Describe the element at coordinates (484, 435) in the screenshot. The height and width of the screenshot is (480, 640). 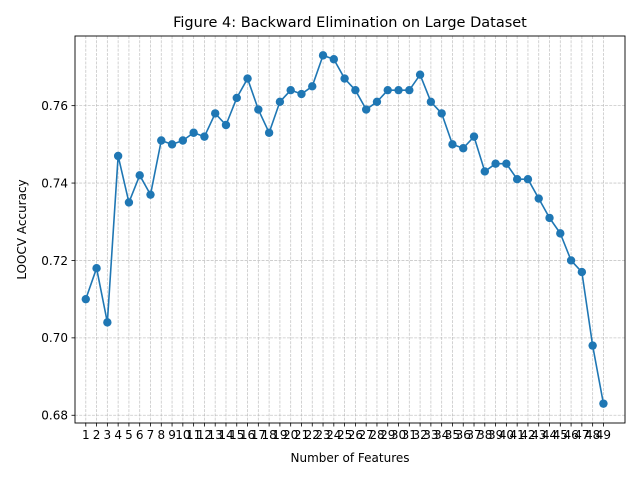
I see `x-tick-label: 38` at that location.